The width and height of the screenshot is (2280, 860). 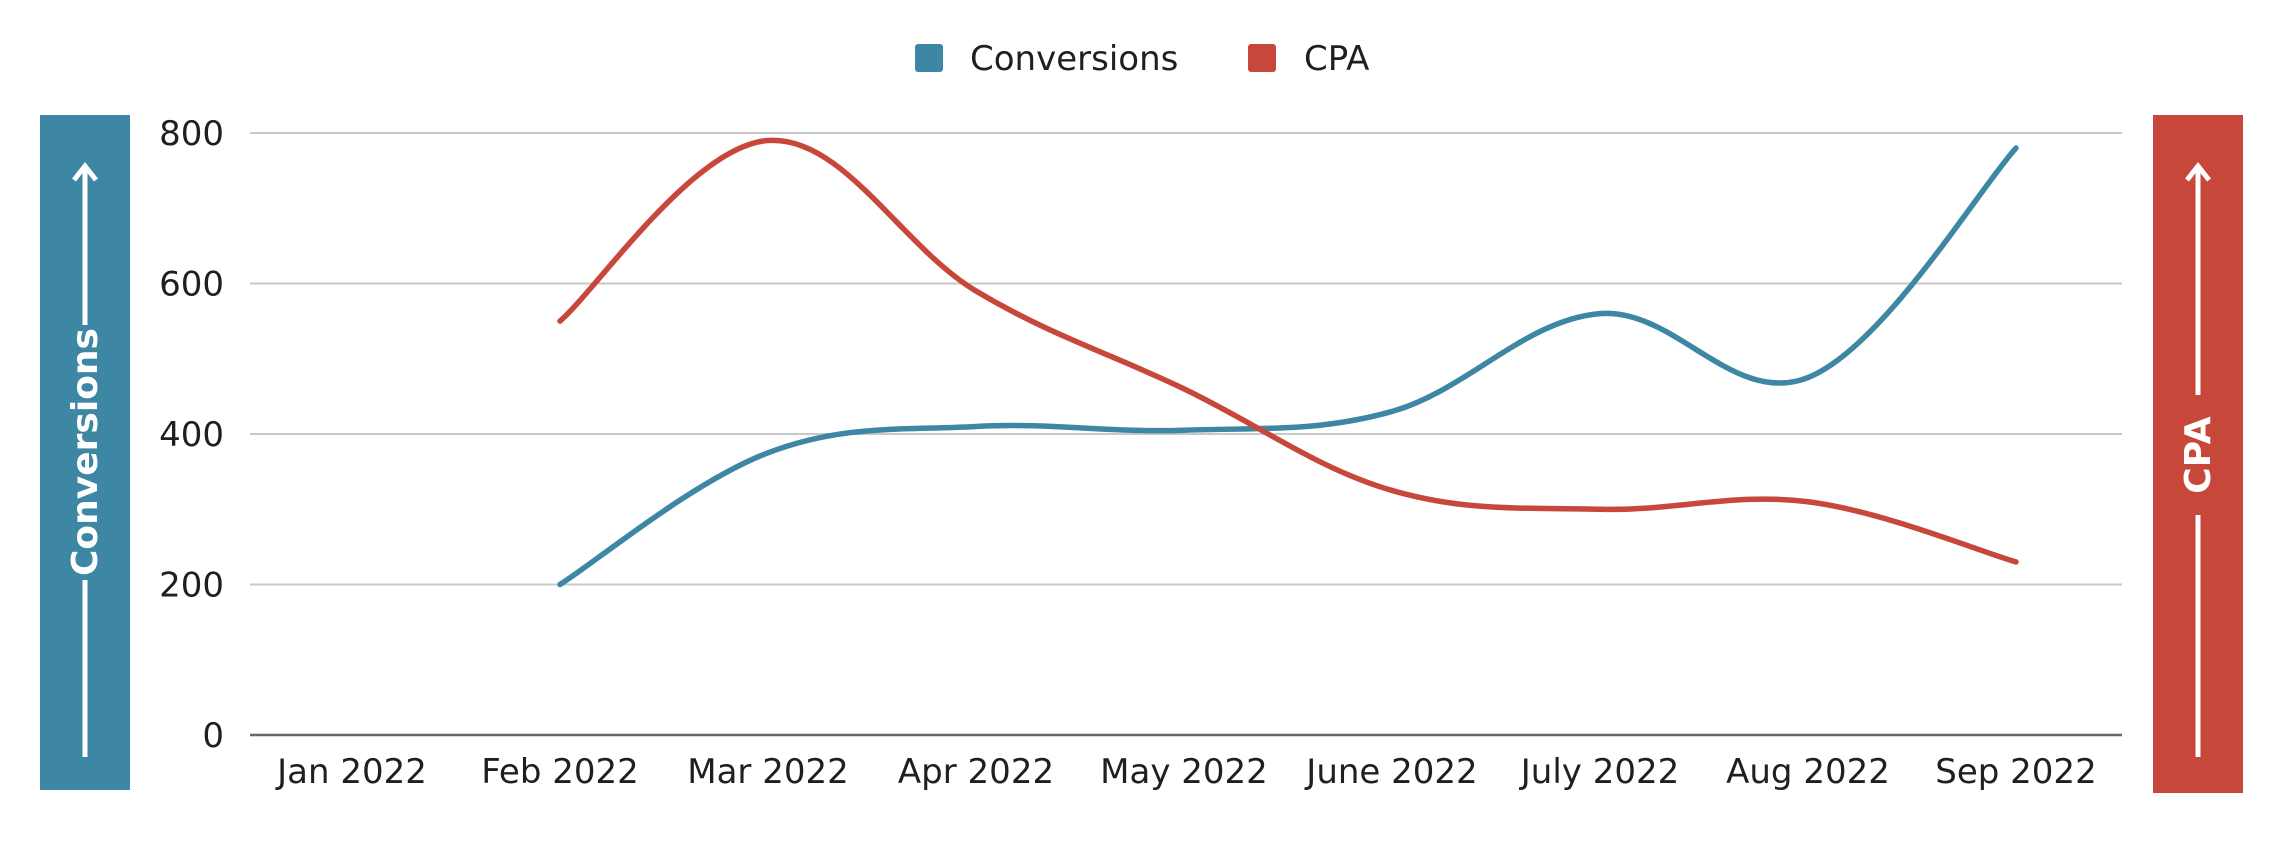 What do you see at coordinates (929, 58) in the screenshot?
I see `legend-swatch-conversions` at bounding box center [929, 58].